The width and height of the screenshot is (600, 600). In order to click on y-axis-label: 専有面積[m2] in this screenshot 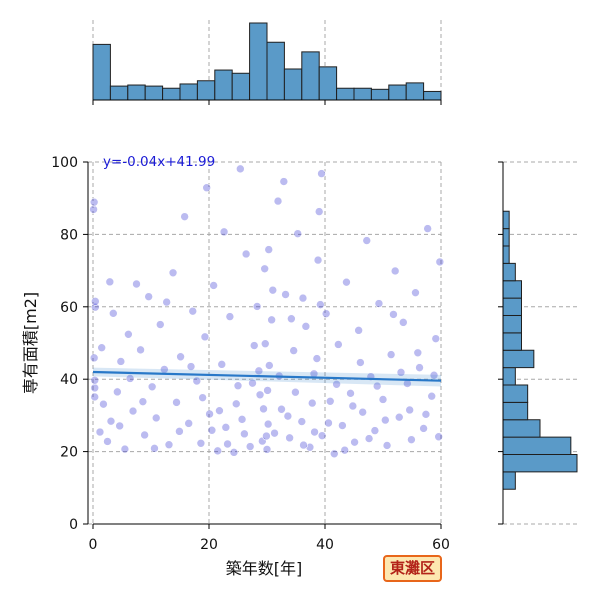, I will do `click(30, 343)`.